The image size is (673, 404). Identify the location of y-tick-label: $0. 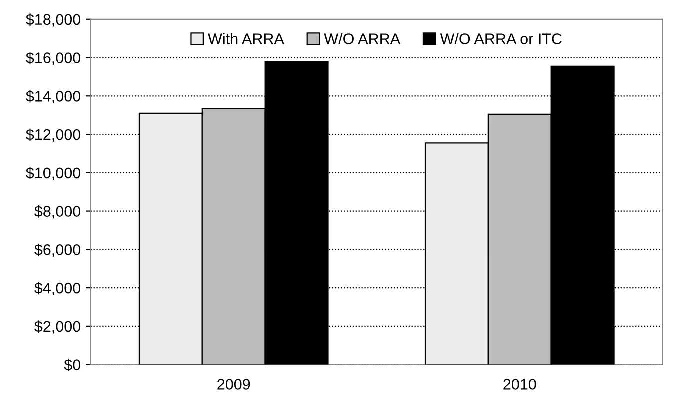
(72, 365).